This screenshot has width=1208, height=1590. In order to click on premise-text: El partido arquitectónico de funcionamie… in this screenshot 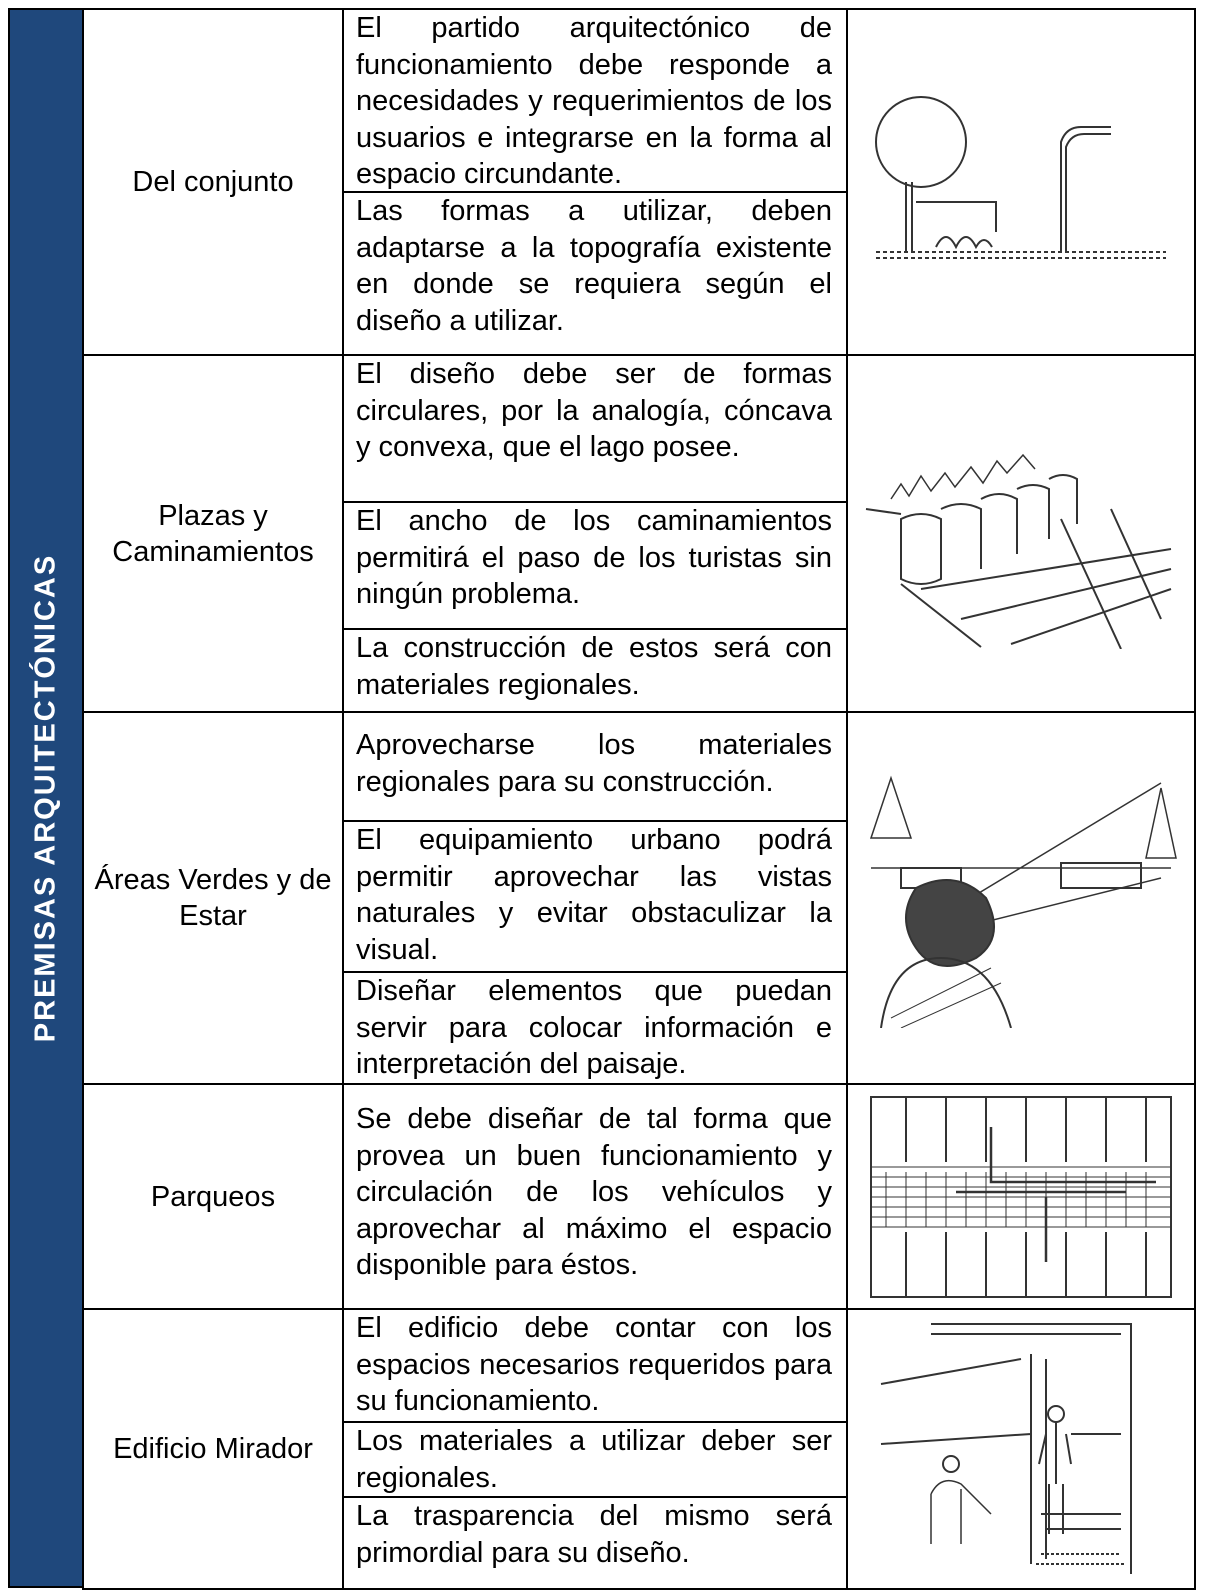, I will do `click(595, 100)`.